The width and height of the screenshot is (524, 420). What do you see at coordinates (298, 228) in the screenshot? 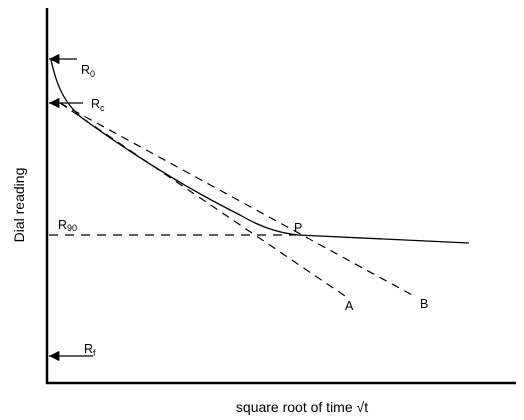
I see `point-p-label: P` at bounding box center [298, 228].